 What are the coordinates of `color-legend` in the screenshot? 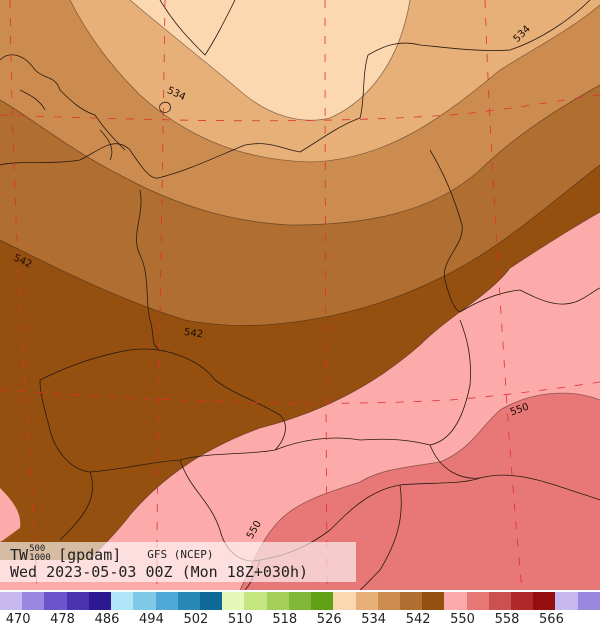 It's located at (300, 601).